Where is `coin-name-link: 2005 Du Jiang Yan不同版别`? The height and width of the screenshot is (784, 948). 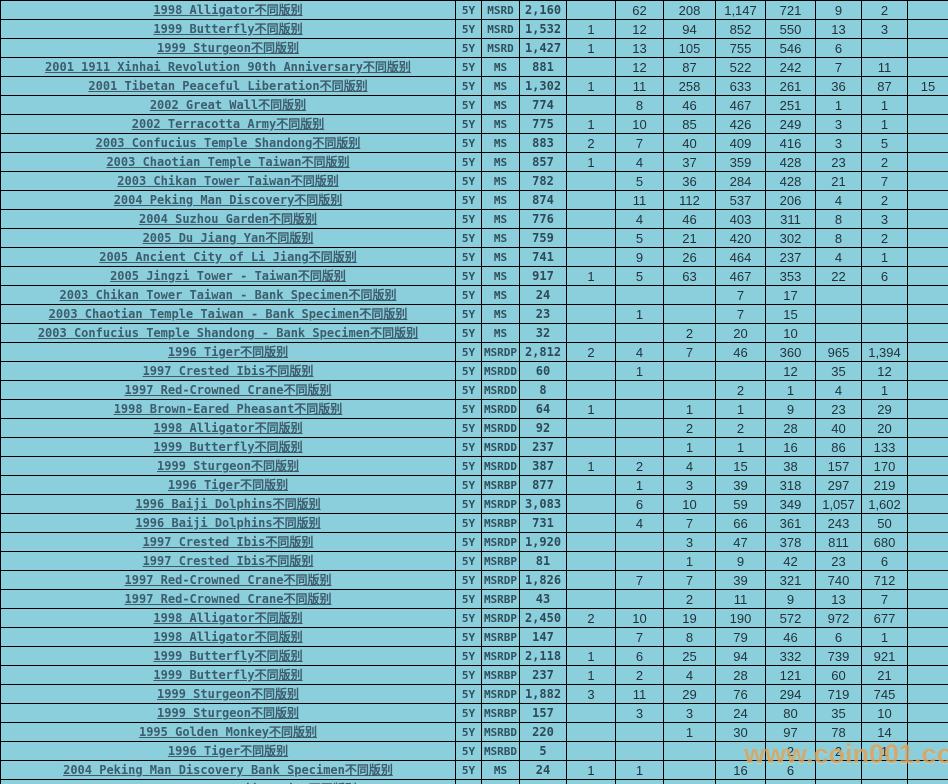 coin-name-link: 2005 Du Jiang Yan不同版别 is located at coordinates (228, 238).